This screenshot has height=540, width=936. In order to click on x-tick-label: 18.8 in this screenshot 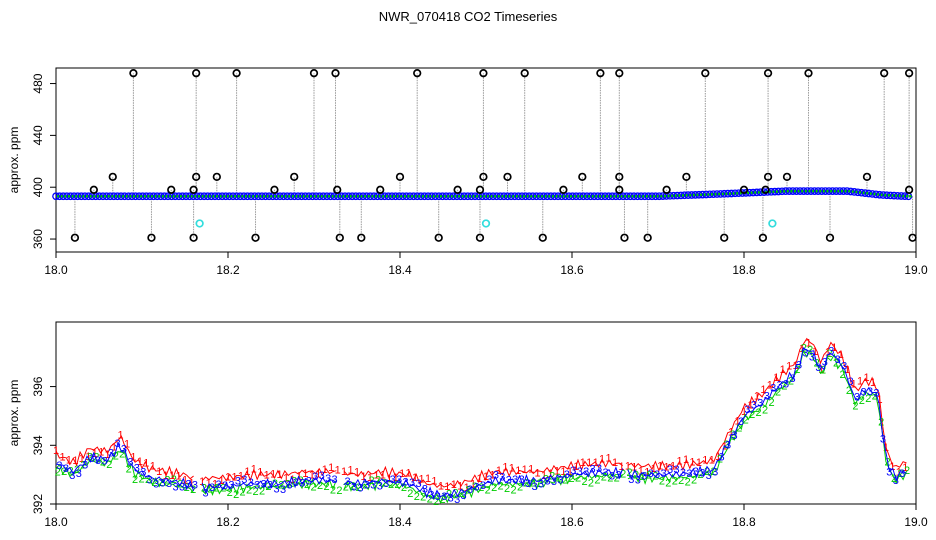, I will do `click(744, 522)`.